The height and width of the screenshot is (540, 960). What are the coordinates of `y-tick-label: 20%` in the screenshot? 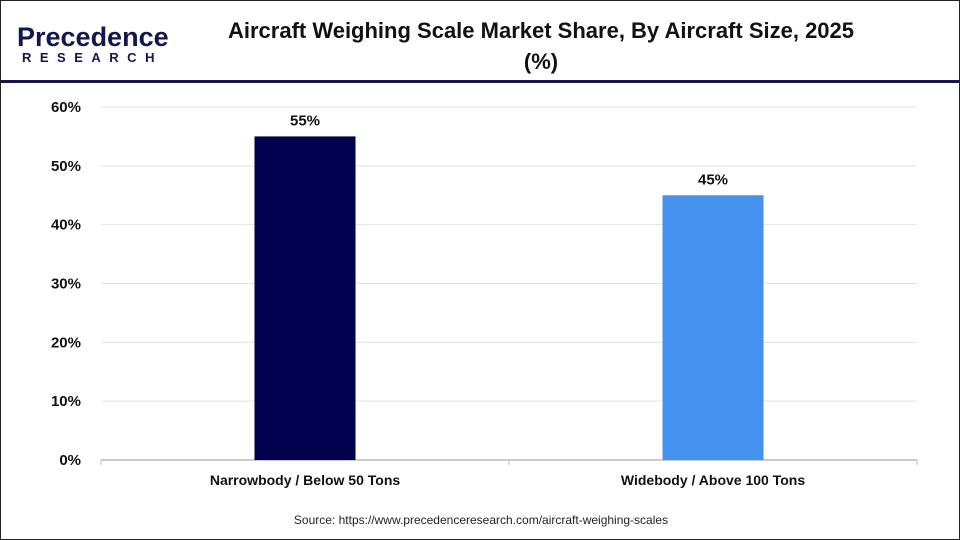 It's located at (66, 342).